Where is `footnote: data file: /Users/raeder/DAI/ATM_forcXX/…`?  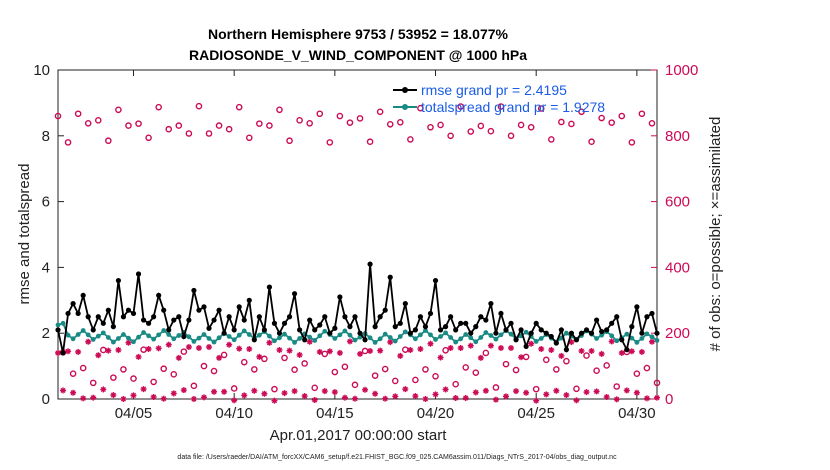
footnote: data file: /Users/raeder/DAI/ATM_forcXX/… is located at coordinates (397, 457).